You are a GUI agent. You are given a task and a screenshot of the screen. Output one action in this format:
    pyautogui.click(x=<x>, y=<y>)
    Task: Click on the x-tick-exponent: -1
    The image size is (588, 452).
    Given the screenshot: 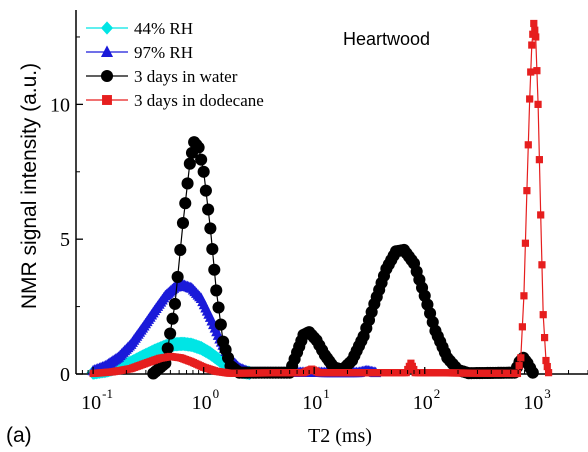 What is the action you would take?
    pyautogui.click(x=107, y=393)
    